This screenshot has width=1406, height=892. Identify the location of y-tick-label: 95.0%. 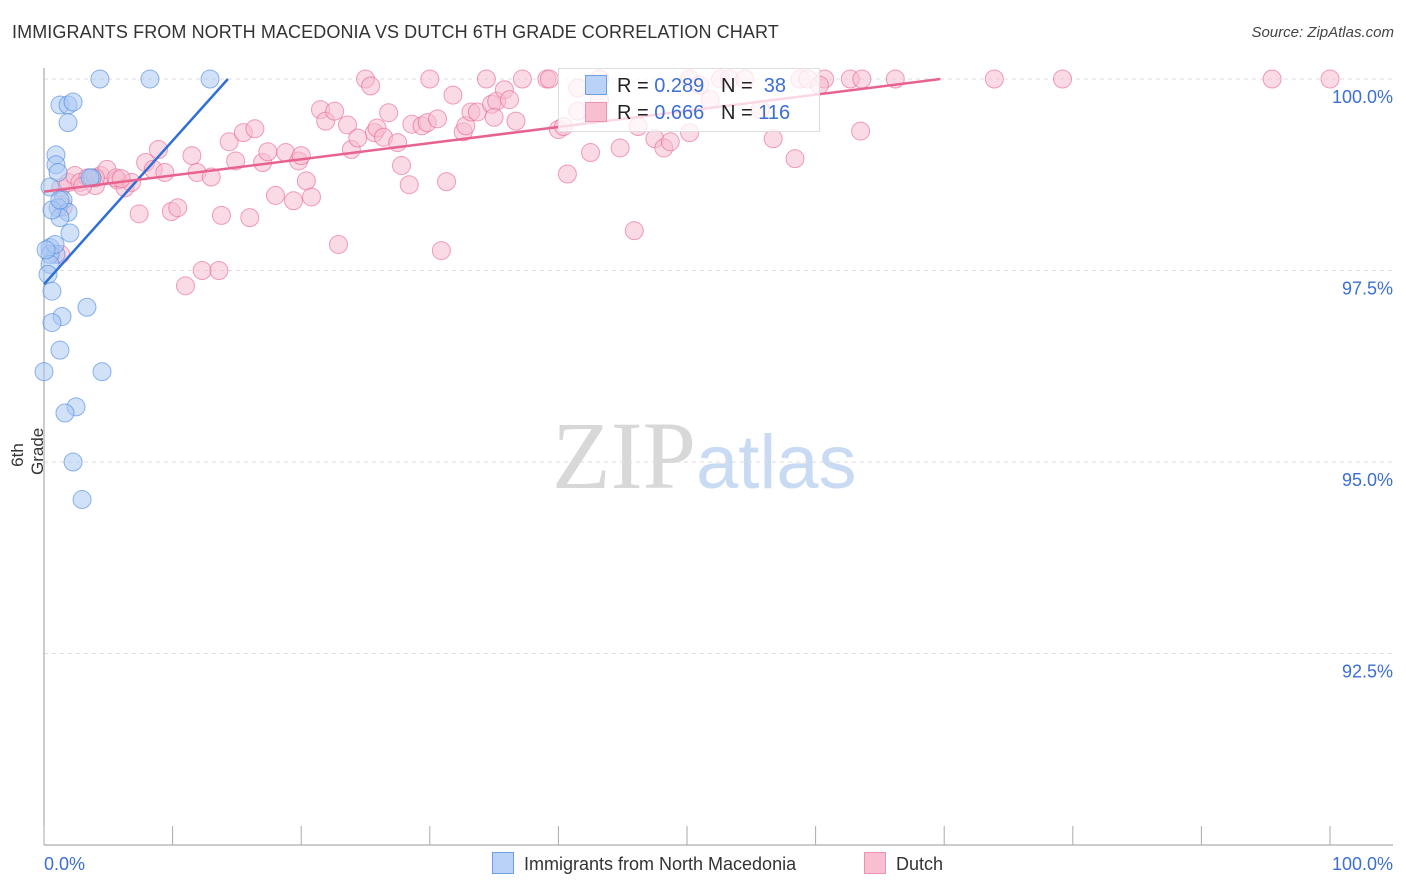
(1367, 480).